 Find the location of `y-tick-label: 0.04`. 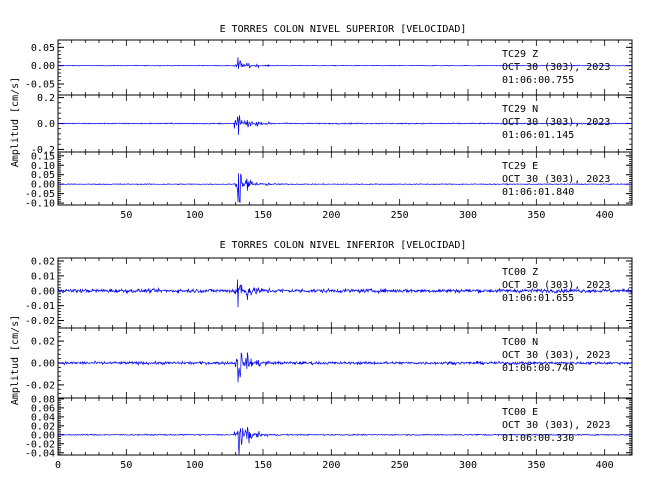

y-tick-label: 0.04 is located at coordinates (43, 417).